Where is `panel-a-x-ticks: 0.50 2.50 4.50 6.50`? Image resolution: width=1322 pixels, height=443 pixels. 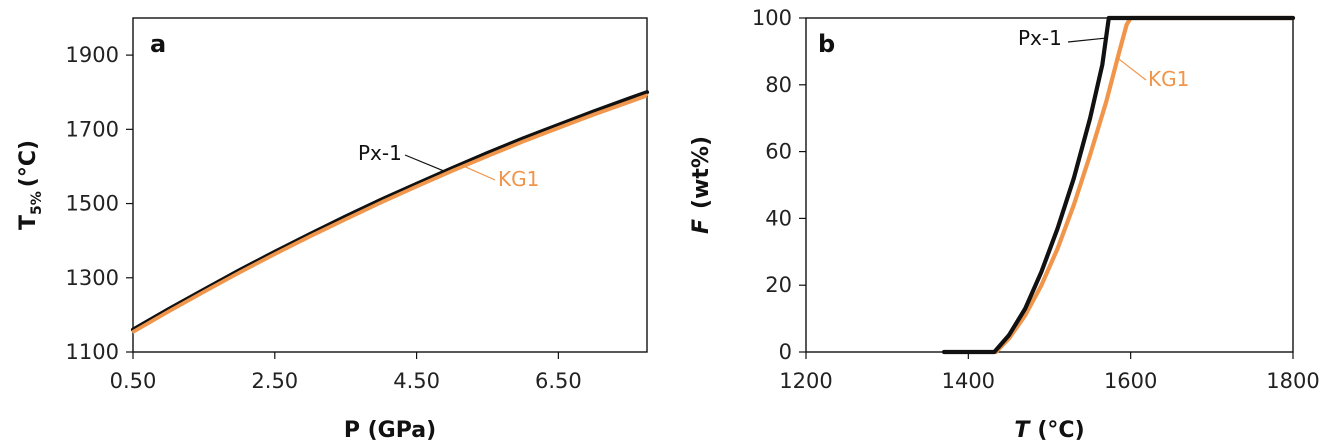
panel-a-x-ticks: 0.50 2.50 4.50 6.50 is located at coordinates (346, 372).